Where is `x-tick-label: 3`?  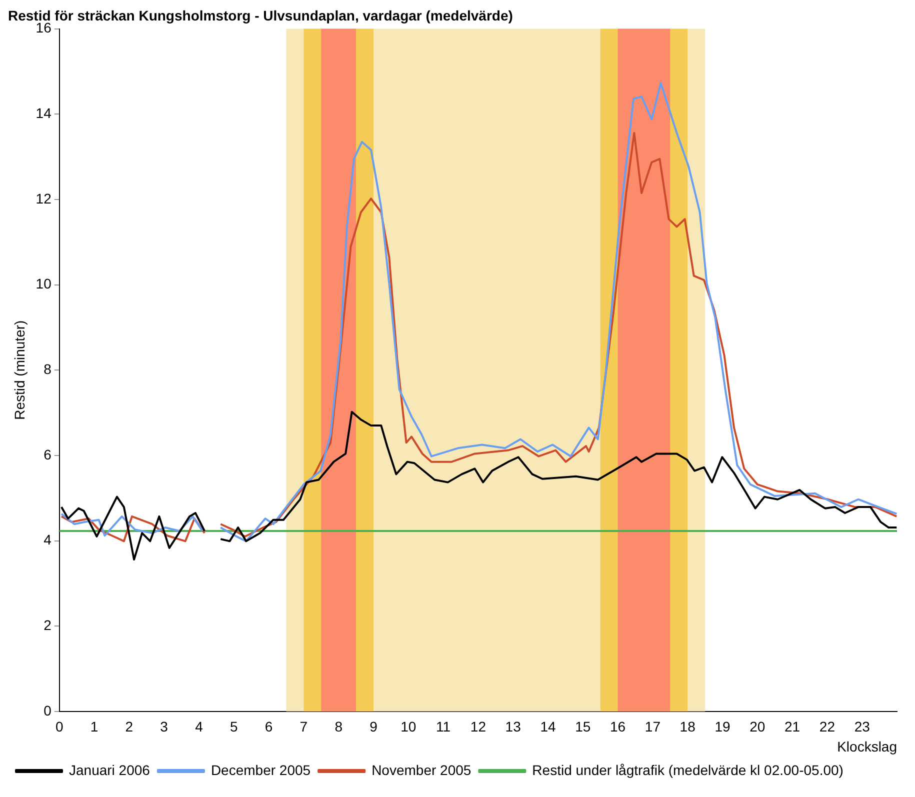 x-tick-label: 3 is located at coordinates (164, 726).